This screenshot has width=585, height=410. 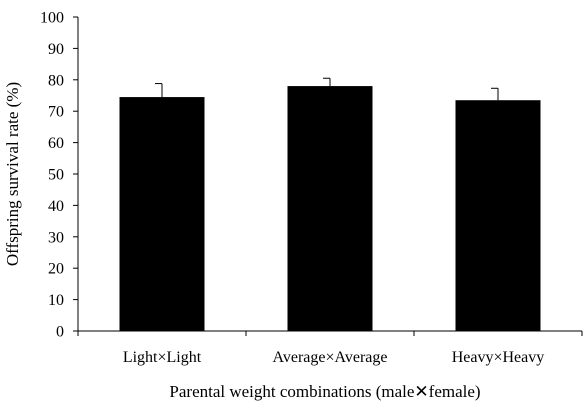 What do you see at coordinates (329, 357) in the screenshot?
I see `x-category-label: Average×Average` at bounding box center [329, 357].